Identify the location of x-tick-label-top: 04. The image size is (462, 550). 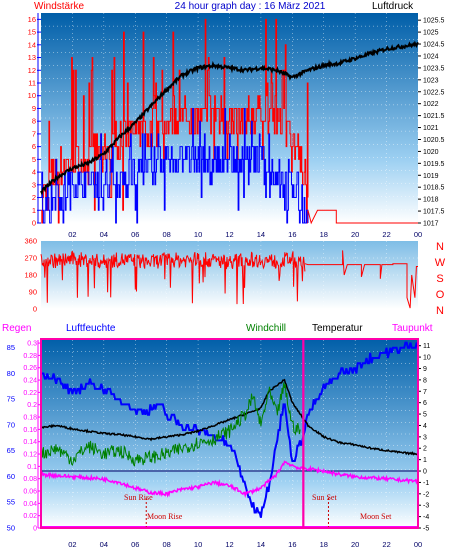
(104, 234).